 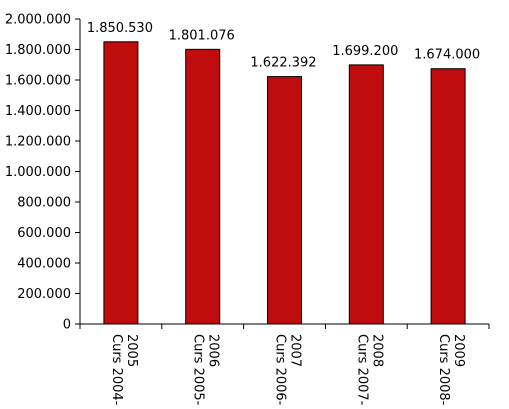 I want to click on category-label: Curs 2004- 2005, so click(x=124, y=370).